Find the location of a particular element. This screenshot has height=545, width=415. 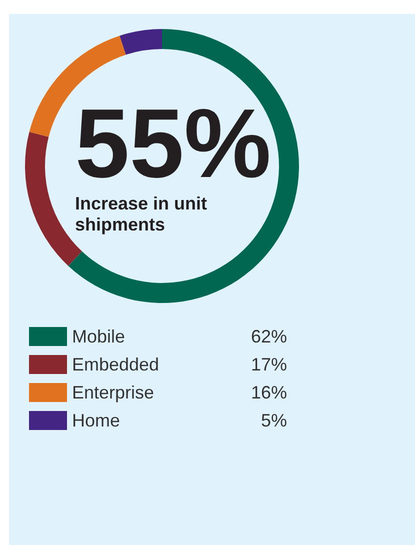

data-label: 62% is located at coordinates (268, 336).